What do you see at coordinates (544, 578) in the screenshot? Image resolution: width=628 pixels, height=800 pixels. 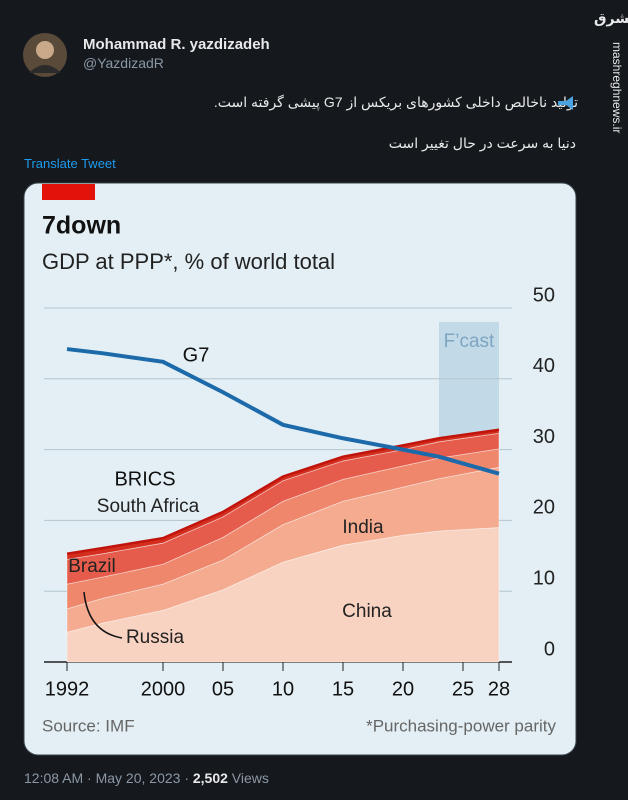 I see `y-tick-label: 10` at bounding box center [544, 578].